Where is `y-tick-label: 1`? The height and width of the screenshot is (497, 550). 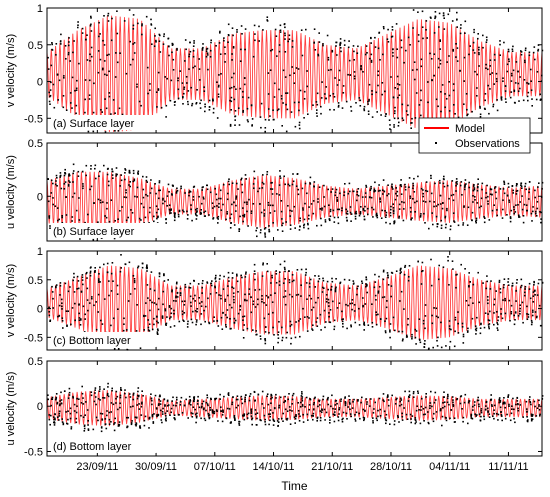 y-tick-label: 1 is located at coordinates (40, 252).